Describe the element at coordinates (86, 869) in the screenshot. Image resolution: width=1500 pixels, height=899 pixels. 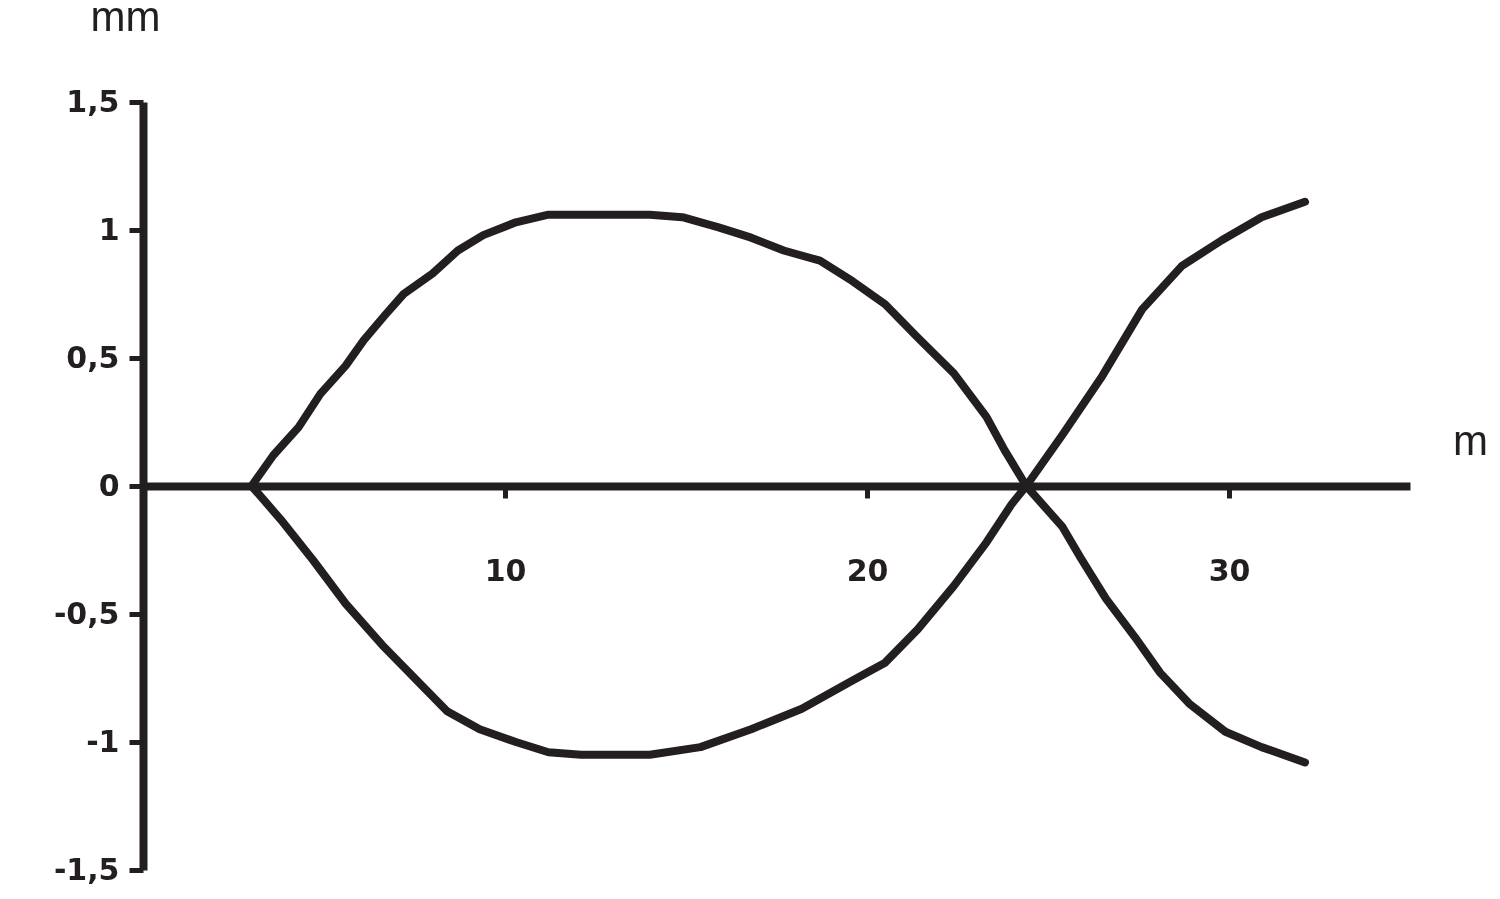
I see `y-tick-label: -1,5` at that location.